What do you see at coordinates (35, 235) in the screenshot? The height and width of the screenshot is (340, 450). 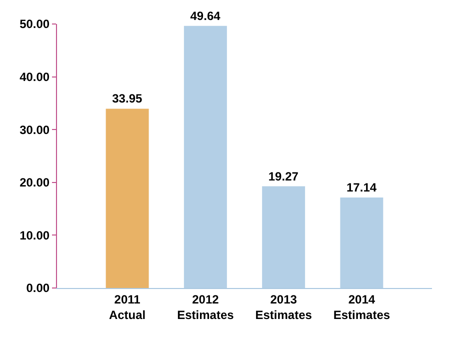 I see `y-tick-label: 10.00` at bounding box center [35, 235].